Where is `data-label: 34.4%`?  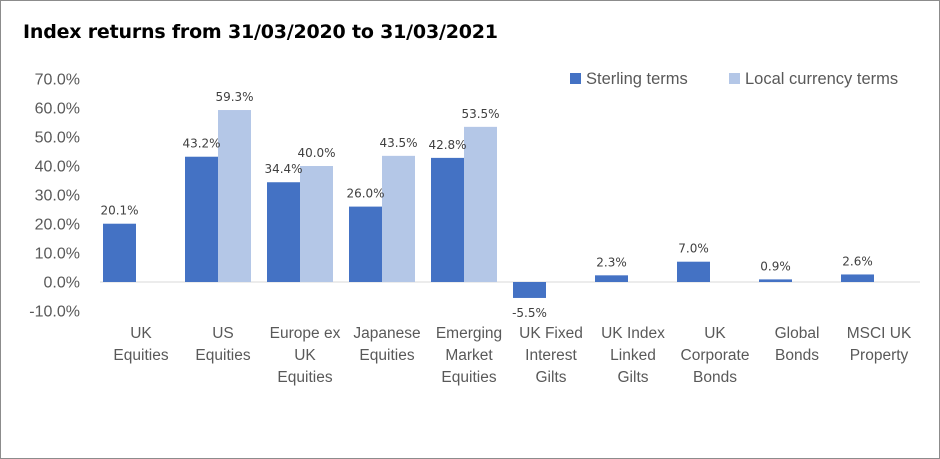 data-label: 34.4% is located at coordinates (283, 169).